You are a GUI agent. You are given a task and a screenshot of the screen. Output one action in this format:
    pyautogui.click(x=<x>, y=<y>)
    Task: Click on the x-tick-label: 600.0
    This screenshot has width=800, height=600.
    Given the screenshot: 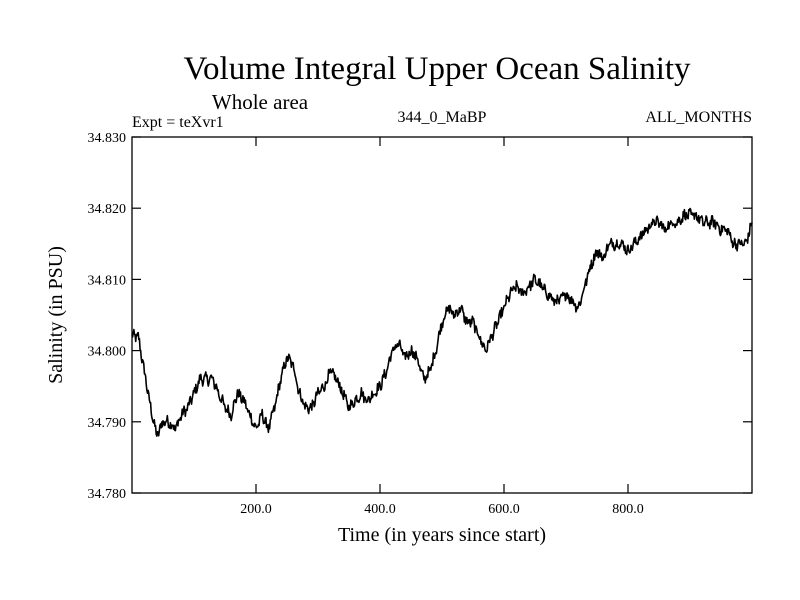 What is the action you would take?
    pyautogui.click(x=504, y=509)
    